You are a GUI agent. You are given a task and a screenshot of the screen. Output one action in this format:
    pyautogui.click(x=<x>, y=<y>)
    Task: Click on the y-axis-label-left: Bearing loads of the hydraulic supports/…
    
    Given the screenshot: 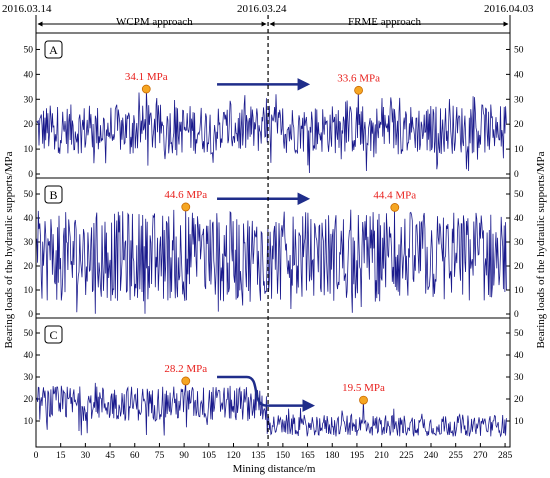 What is the action you would take?
    pyautogui.click(x=9, y=249)
    